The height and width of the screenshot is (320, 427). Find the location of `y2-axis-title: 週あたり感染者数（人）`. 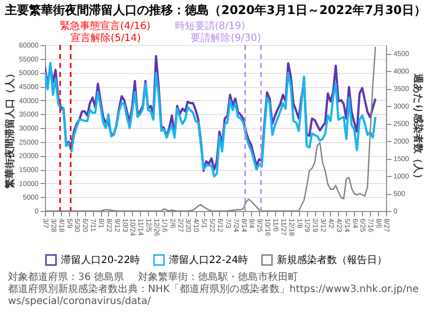

y2-axis-title: 週あたり感染者数（人） is located at coordinates (418, 128).